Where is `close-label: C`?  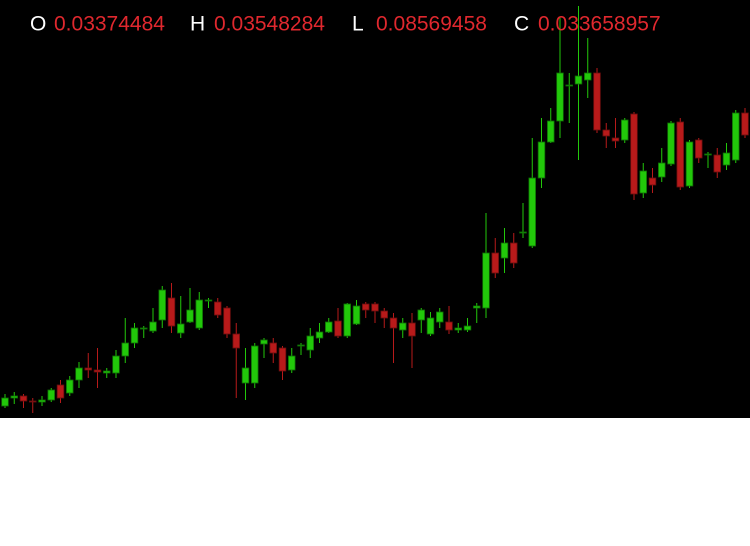
close-label: C is located at coordinates (521, 24).